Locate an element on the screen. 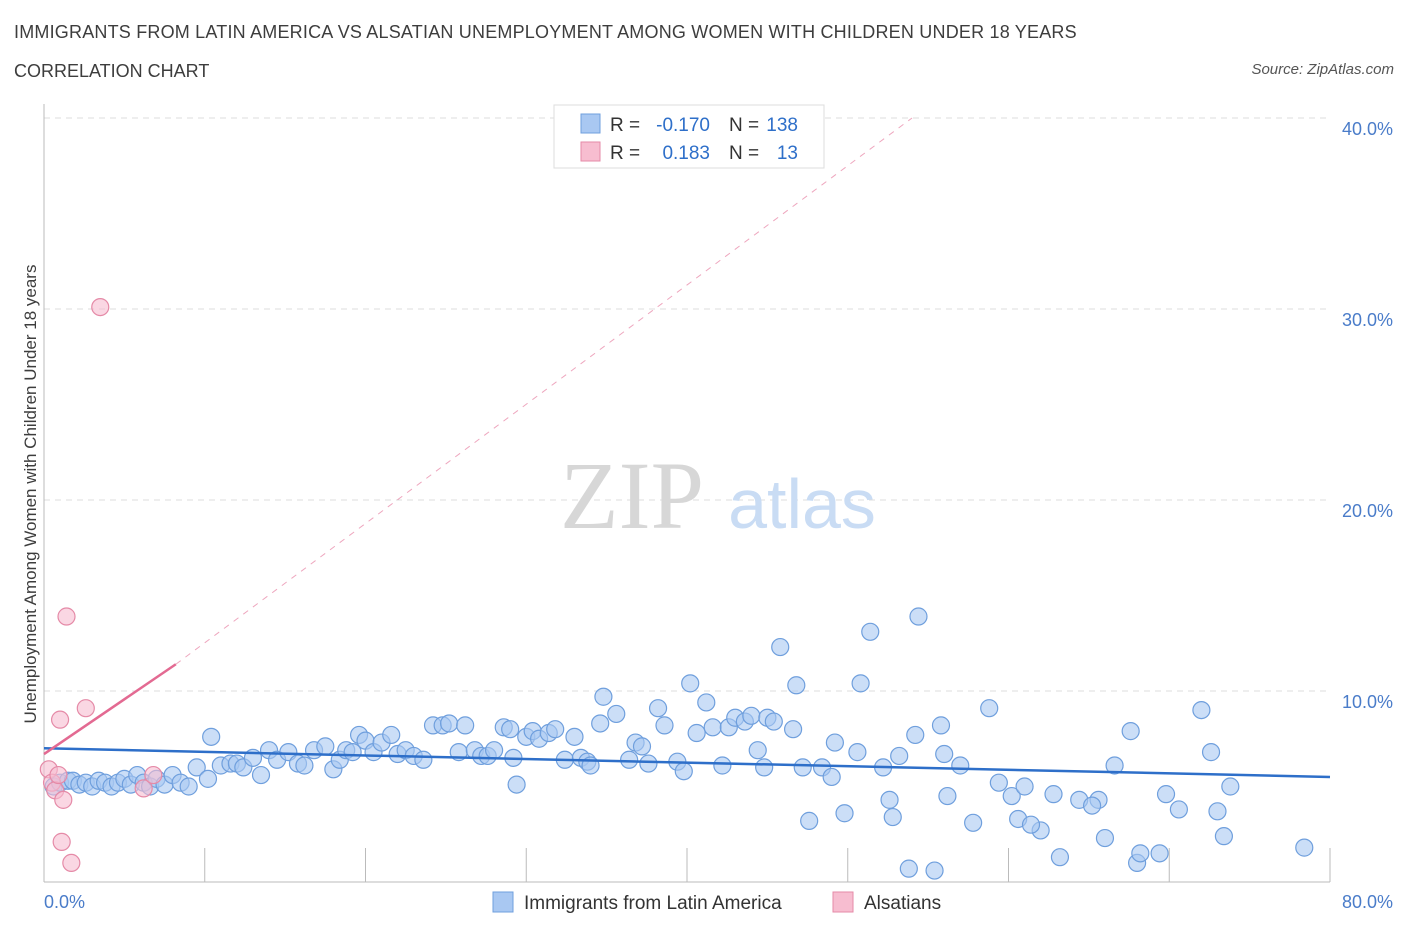 The height and width of the screenshot is (930, 1406). x-axis-ticks is located at coordinates (767, 865).